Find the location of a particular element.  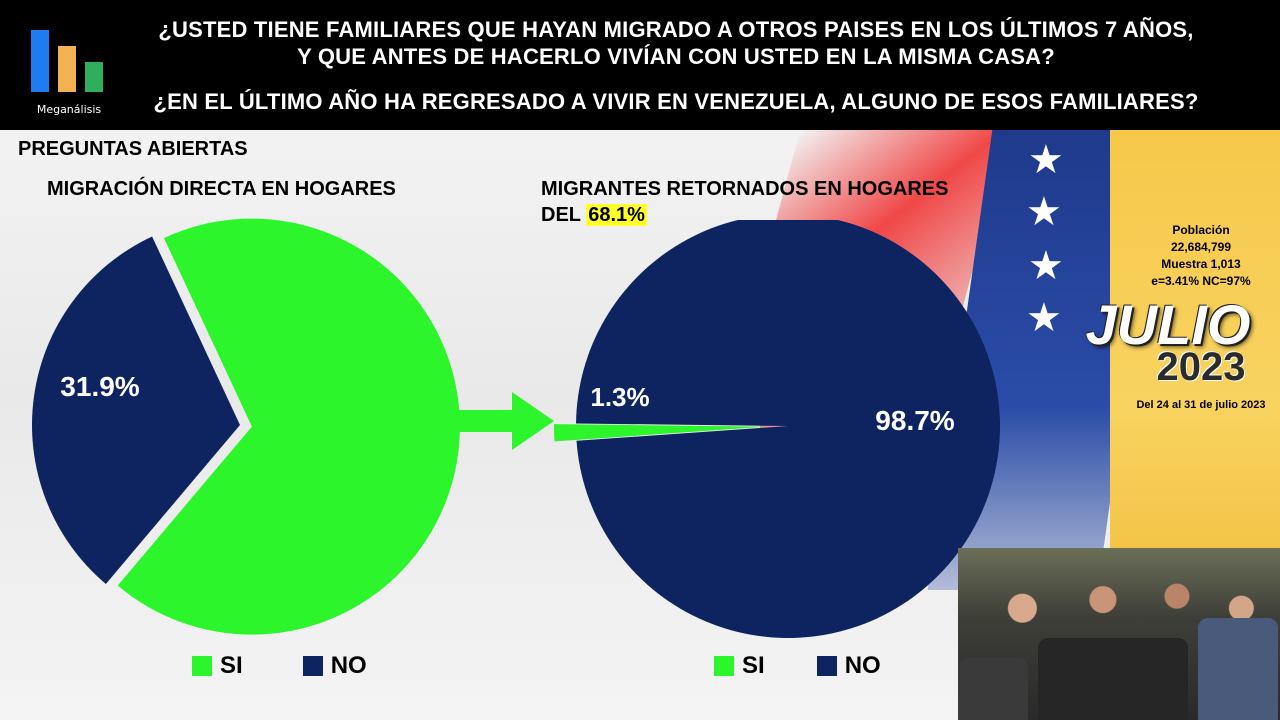

sample-size: Muestra 1,013 is located at coordinates (1201, 264).